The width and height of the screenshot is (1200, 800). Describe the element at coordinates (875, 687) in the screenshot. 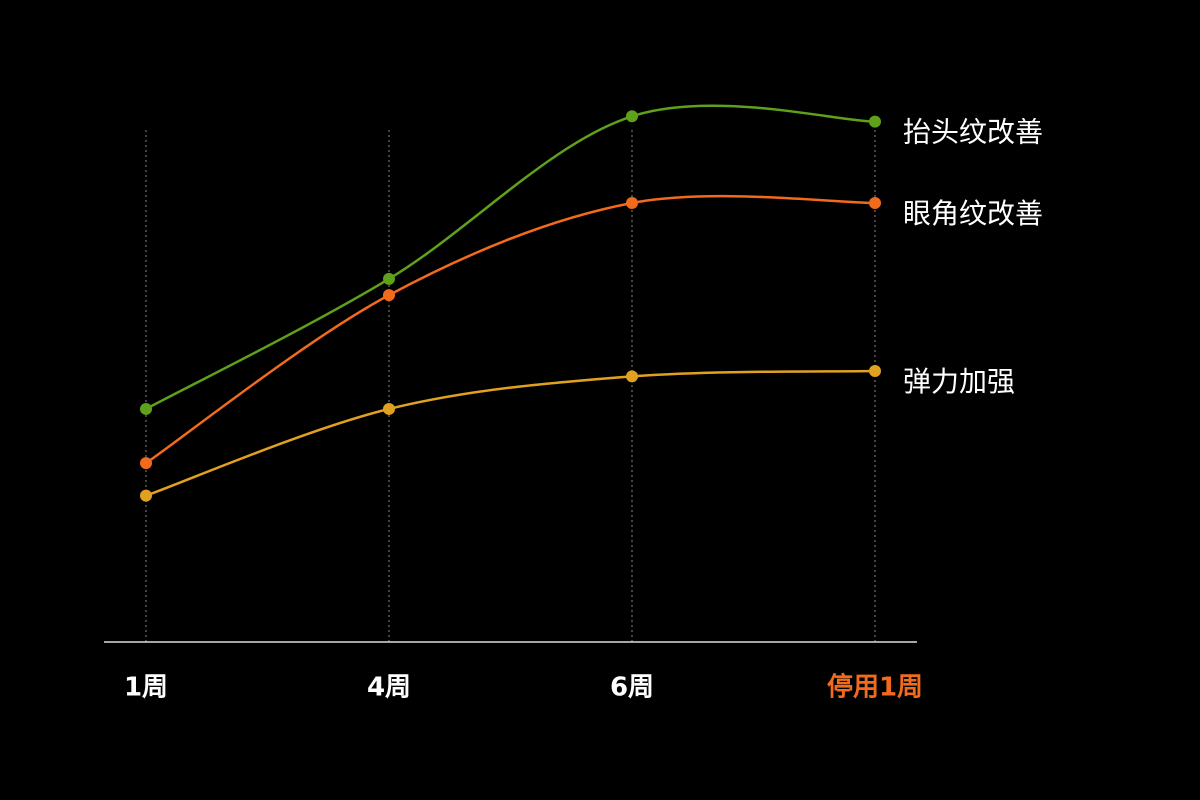

I see `x-tick-label: 停用1周` at that location.